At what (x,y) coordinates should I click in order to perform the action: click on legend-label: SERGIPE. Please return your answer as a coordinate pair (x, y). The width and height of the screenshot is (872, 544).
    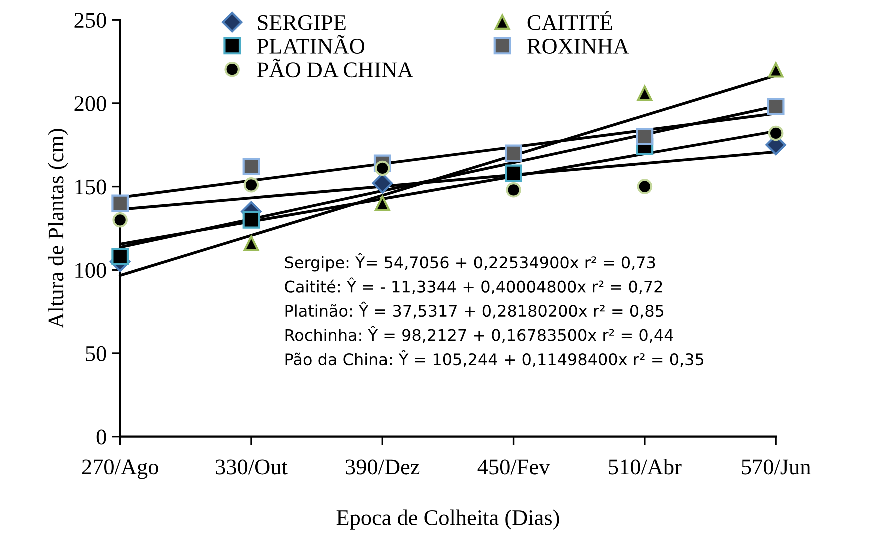
    Looking at the image, I should click on (302, 22).